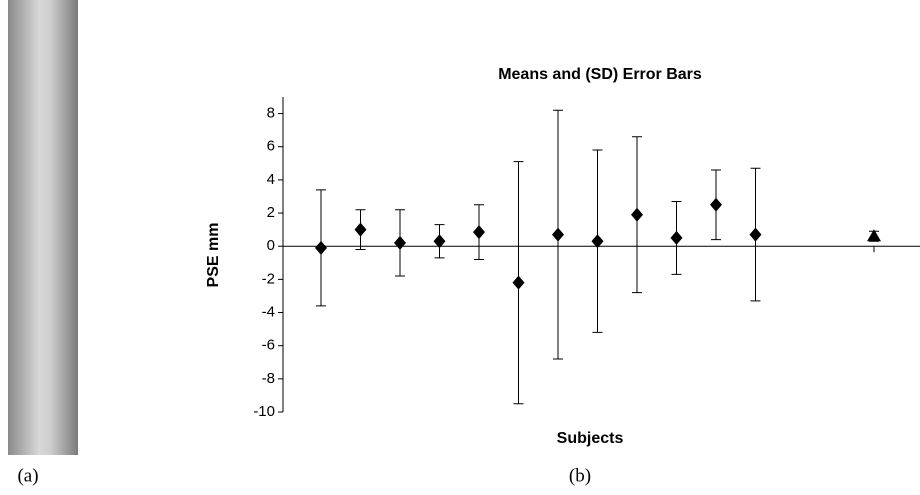 The width and height of the screenshot is (920, 495). What do you see at coordinates (264, 411) in the screenshot?
I see `y-tick-label: -10` at bounding box center [264, 411].